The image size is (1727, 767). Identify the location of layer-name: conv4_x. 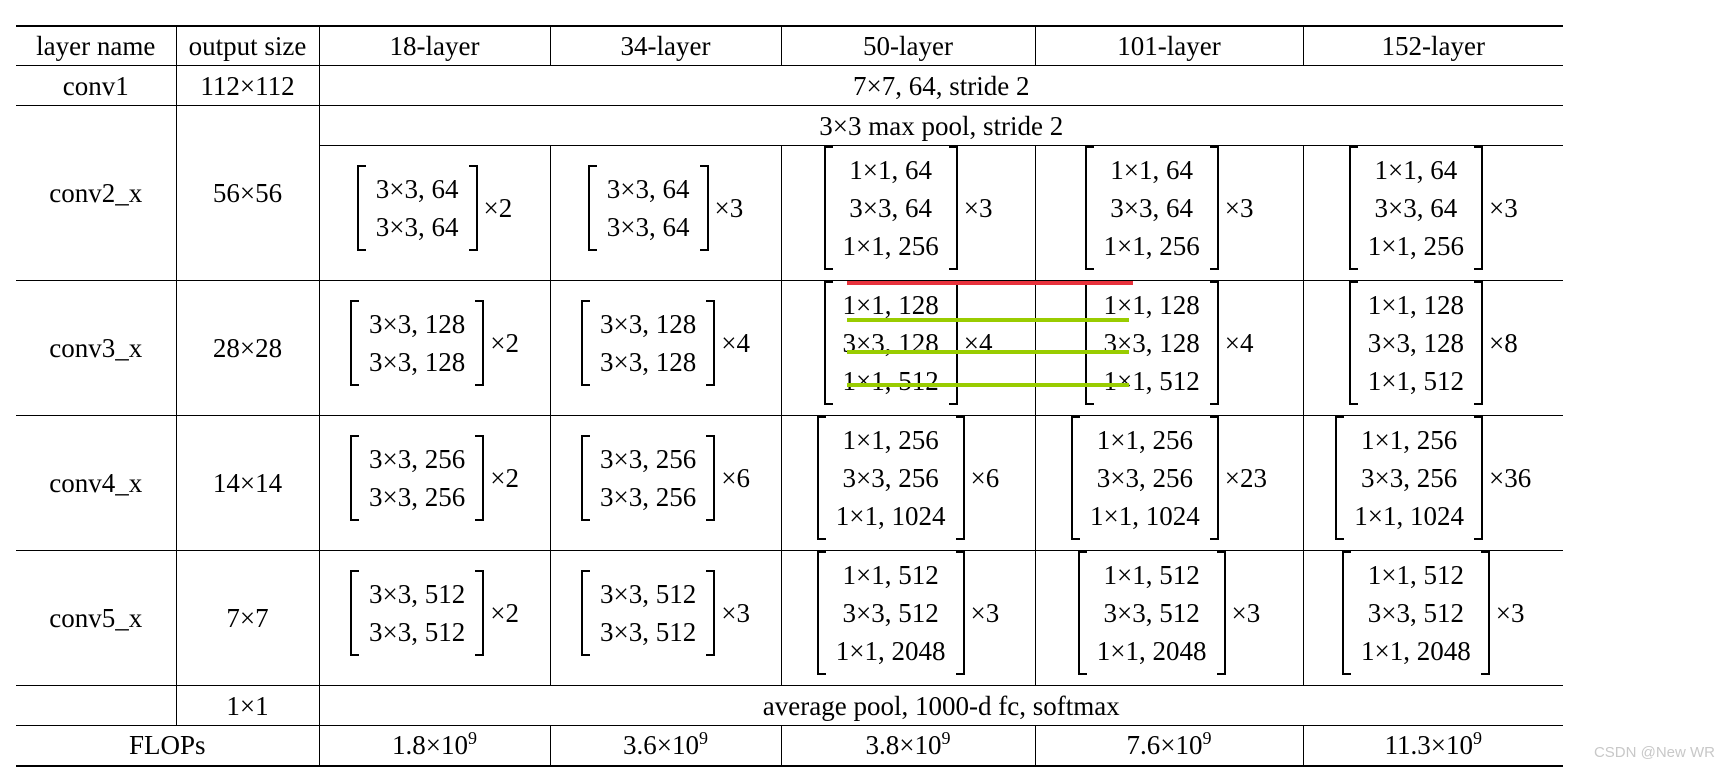
(96, 483).